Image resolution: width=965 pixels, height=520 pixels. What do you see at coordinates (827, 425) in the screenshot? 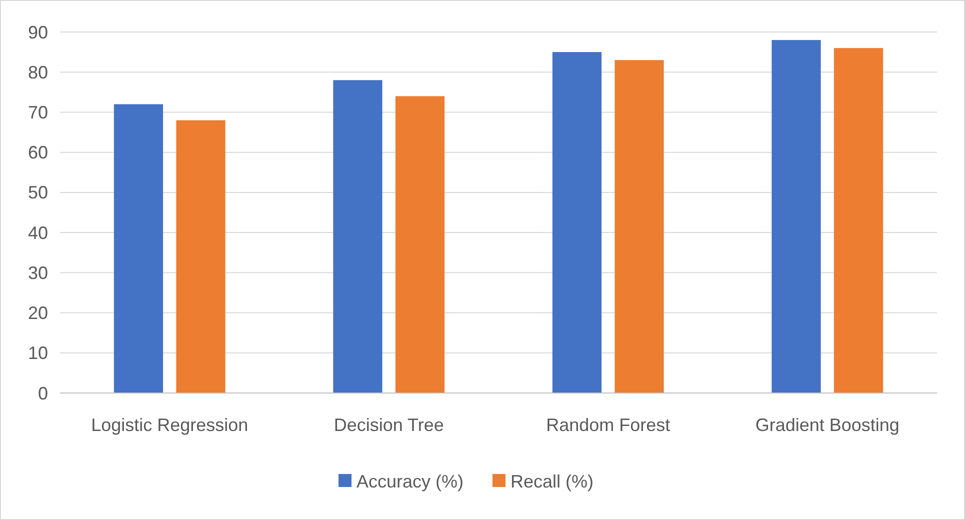
I see `x-tick-label: Gradient Boosting` at bounding box center [827, 425].